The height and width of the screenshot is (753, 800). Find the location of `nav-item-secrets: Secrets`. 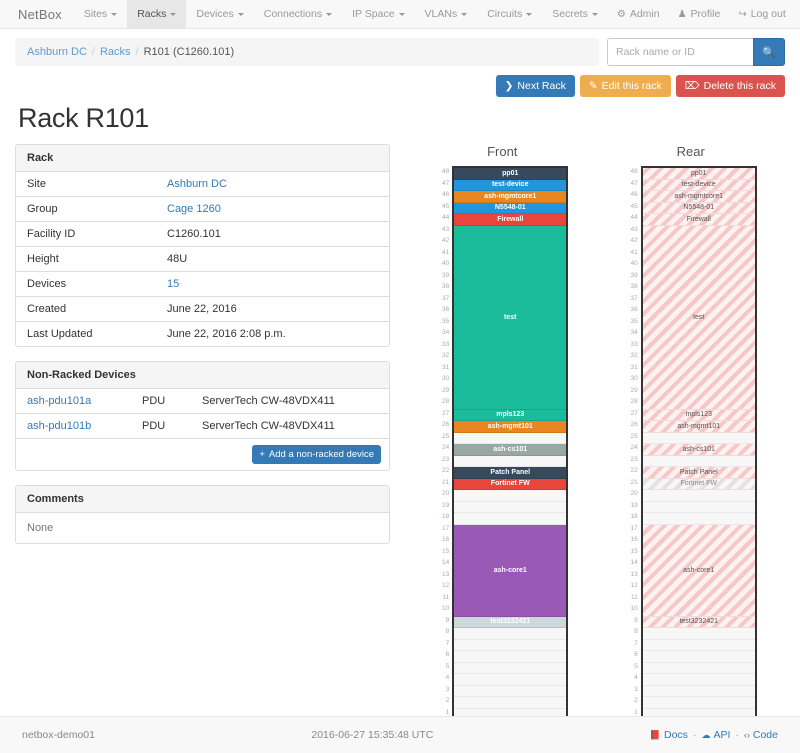

nav-item-secrets: Secrets is located at coordinates (575, 14).